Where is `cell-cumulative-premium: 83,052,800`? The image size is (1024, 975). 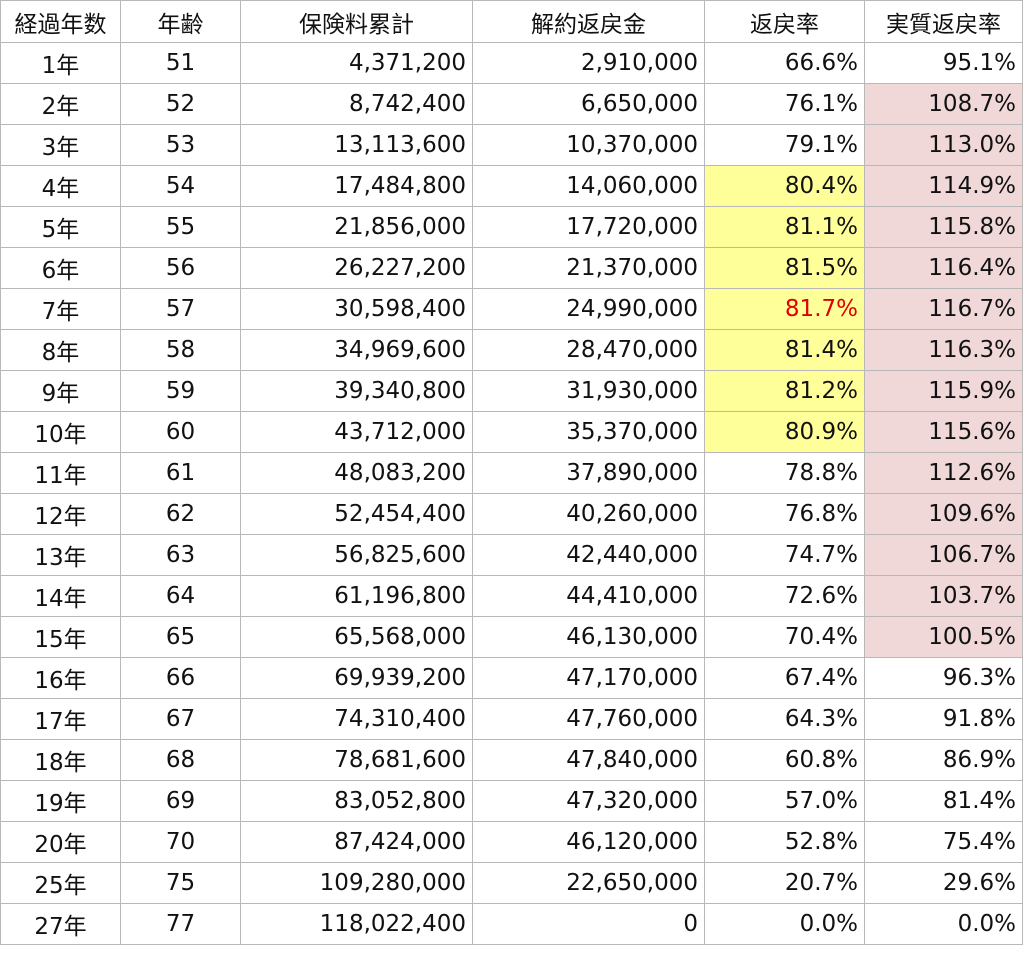
cell-cumulative-premium: 83,052,800 is located at coordinates (356, 801).